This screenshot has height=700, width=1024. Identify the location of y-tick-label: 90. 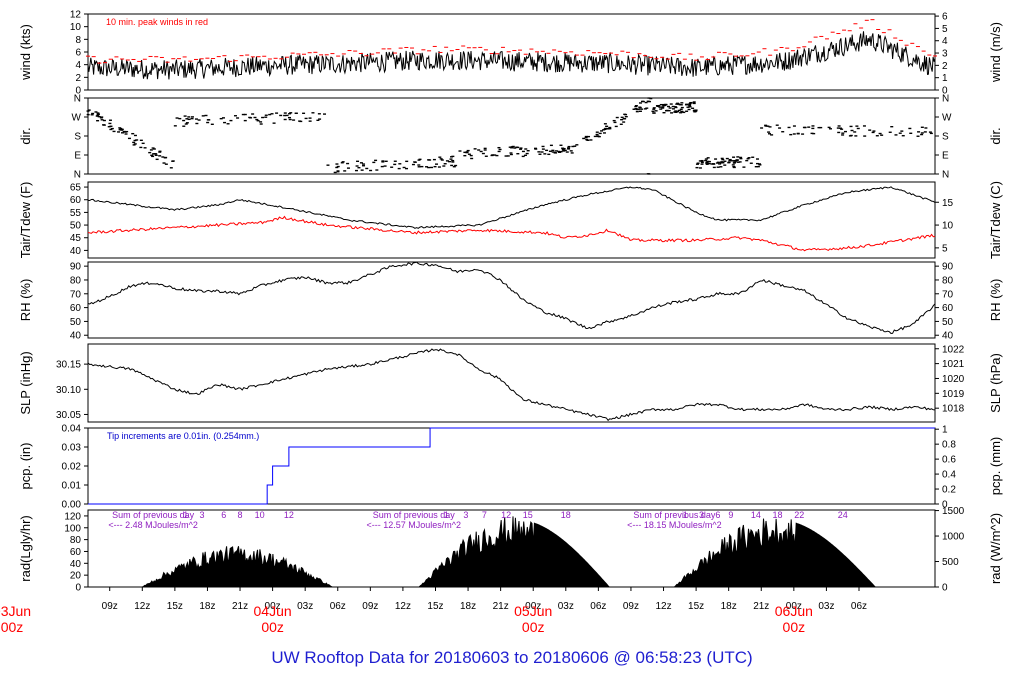
(76, 267).